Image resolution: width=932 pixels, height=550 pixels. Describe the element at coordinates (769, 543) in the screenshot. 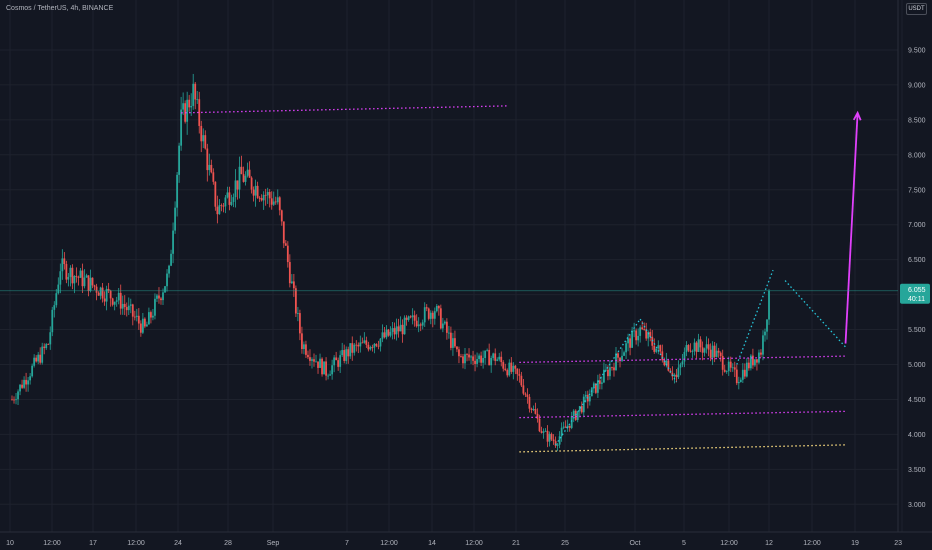

I see `time-tick-label: 12` at that location.